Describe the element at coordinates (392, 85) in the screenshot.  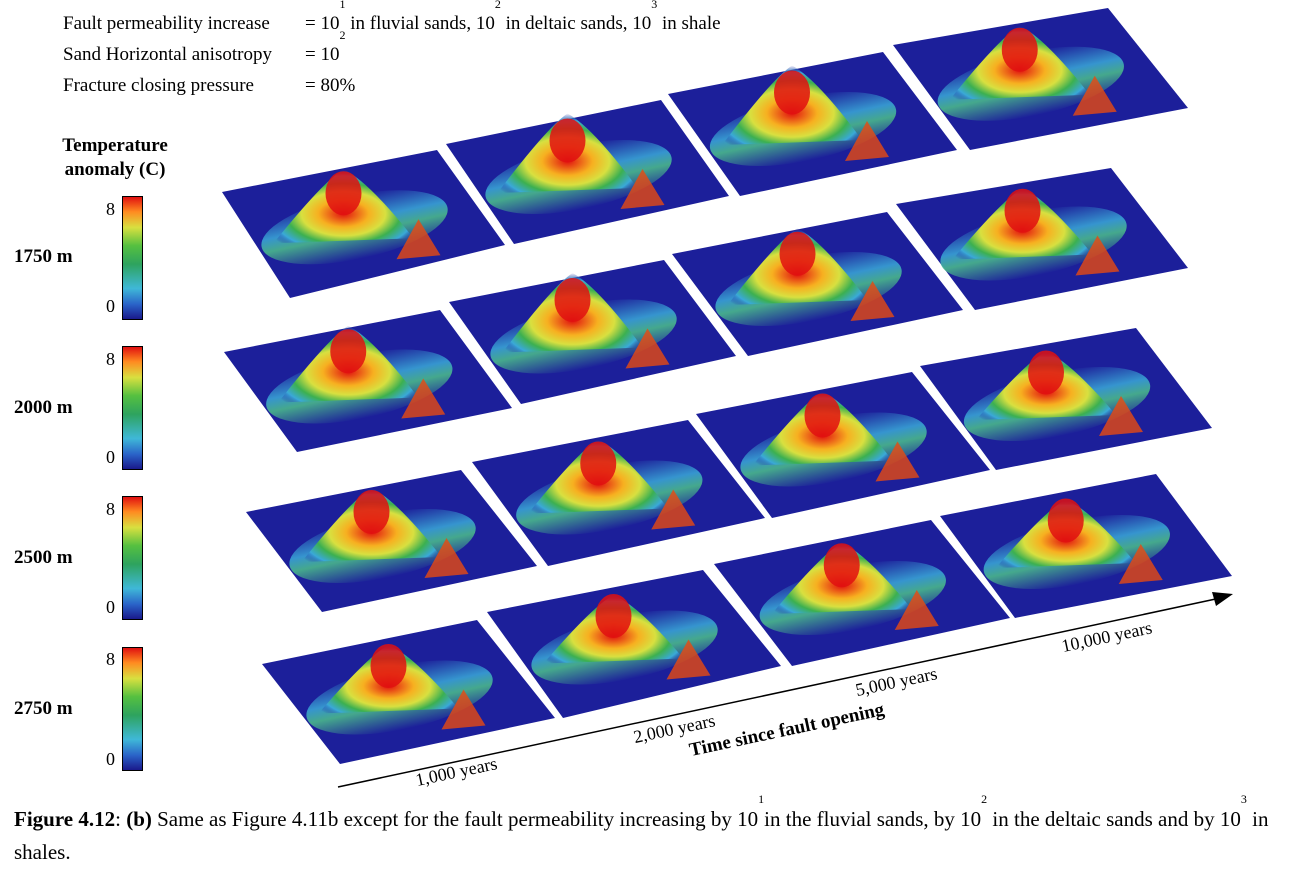
I see `param-closing-pressure: Fracture closing pressure = 80%` at that location.